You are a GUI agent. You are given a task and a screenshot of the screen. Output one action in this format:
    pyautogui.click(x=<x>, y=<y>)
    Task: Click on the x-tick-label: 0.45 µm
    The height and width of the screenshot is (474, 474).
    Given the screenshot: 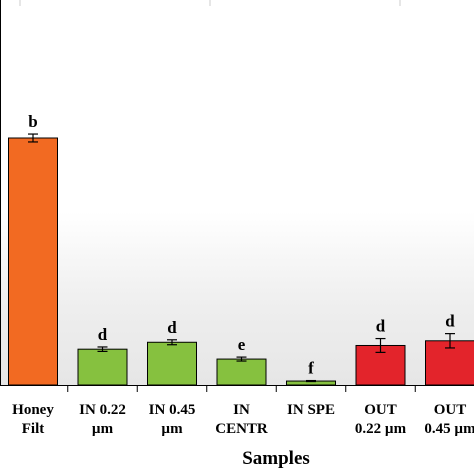 What is the action you would take?
    pyautogui.click(x=449, y=429)
    